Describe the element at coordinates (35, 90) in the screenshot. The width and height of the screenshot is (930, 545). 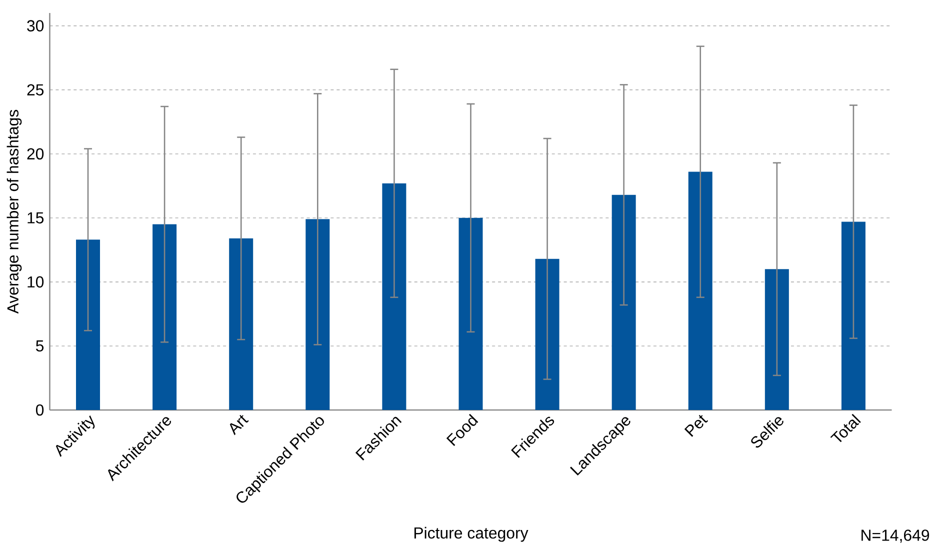
I see `y-tick-label: 25` at that location.